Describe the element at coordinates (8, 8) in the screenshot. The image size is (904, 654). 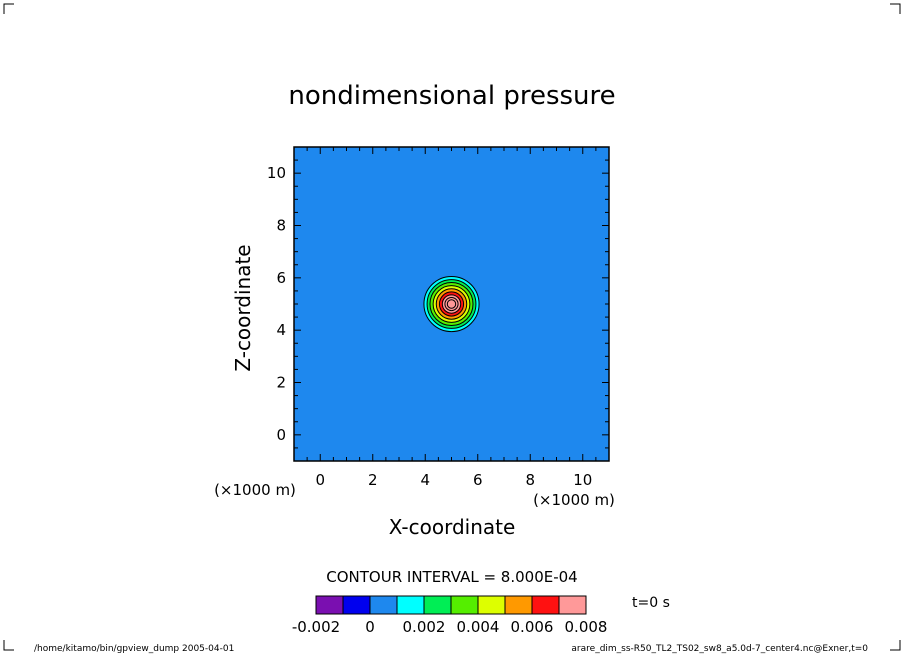
I see `corner-mark-top-left` at that location.